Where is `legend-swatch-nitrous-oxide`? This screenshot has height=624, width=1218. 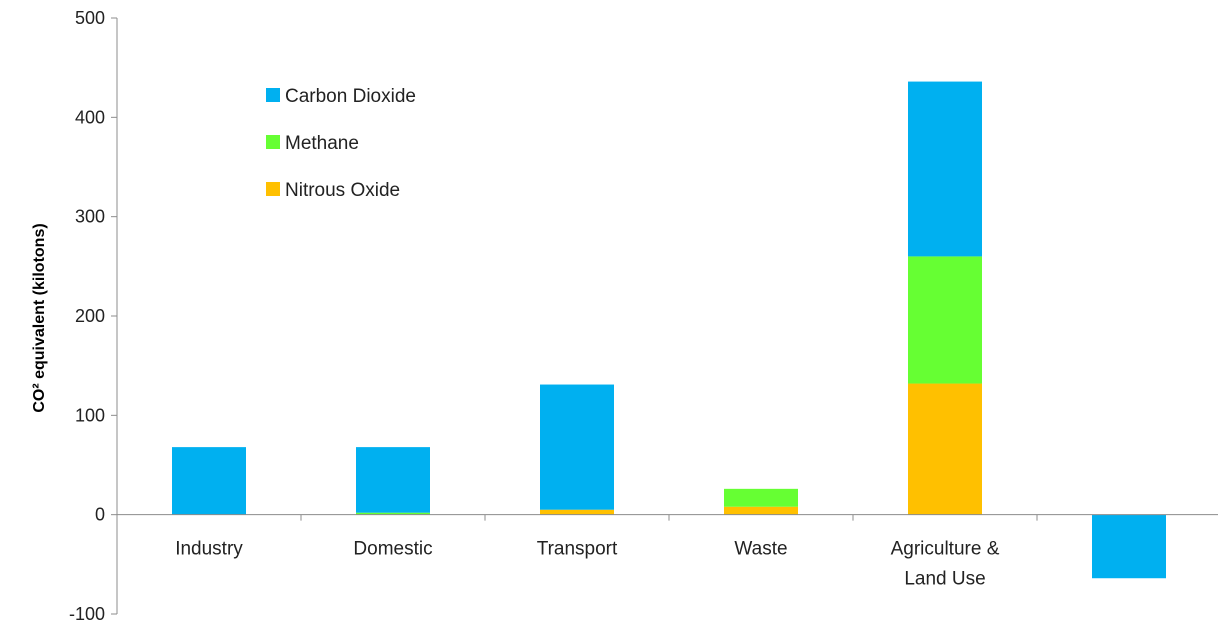
legend-swatch-nitrous-oxide is located at coordinates (273, 189).